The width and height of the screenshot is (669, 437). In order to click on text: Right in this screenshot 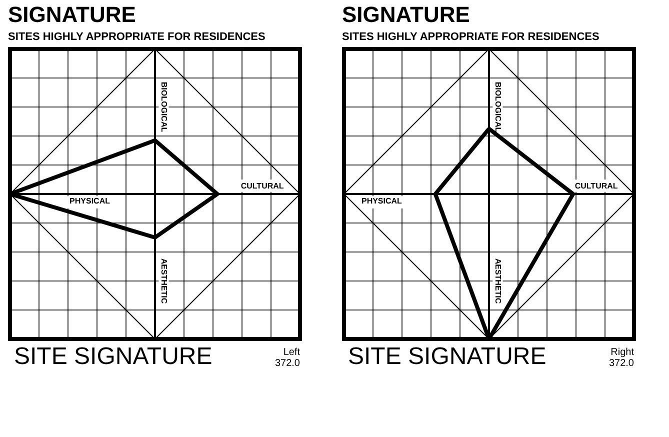, I will do `click(622, 352)`.